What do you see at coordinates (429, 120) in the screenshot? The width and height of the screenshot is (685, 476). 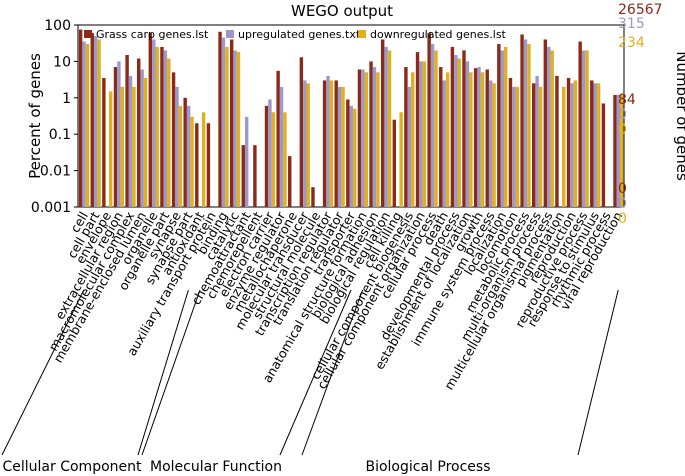 I see `bar-1-cellular-process` at bounding box center [429, 120].